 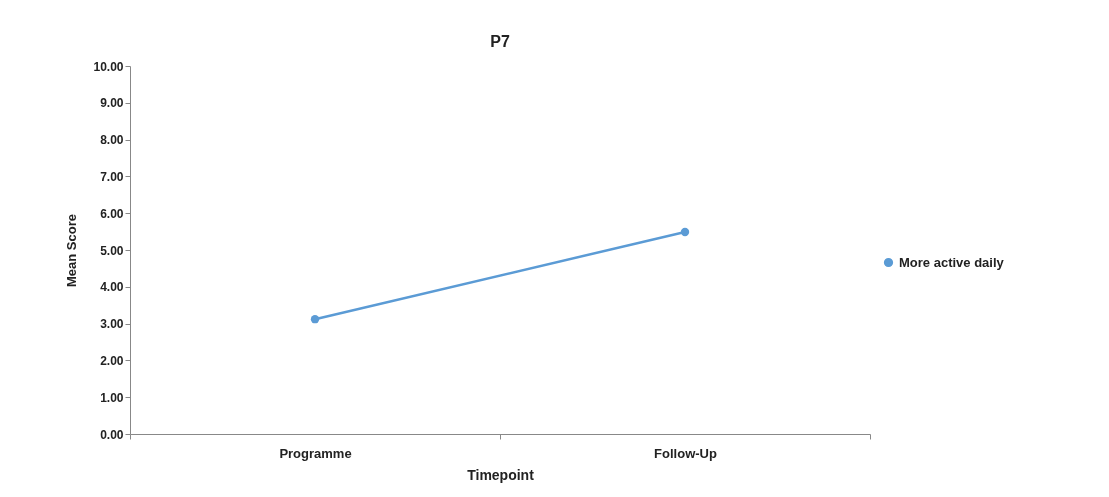 I want to click on x-tick-label: Programme, so click(x=315, y=453).